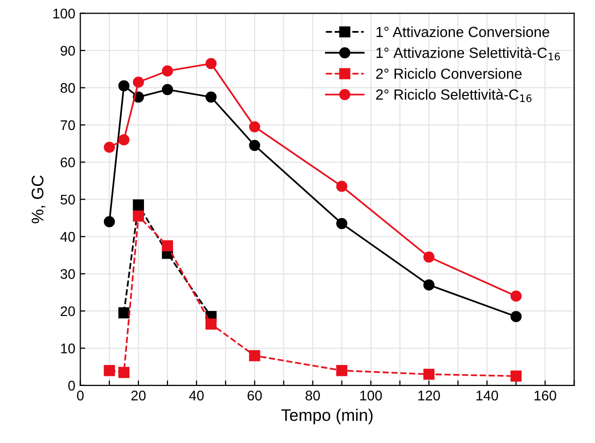 The height and width of the screenshot is (443, 595). What do you see at coordinates (468, 53) in the screenshot?
I see `legend-label: 1° Attivazione Selettività-C$_{16}$` at bounding box center [468, 53].